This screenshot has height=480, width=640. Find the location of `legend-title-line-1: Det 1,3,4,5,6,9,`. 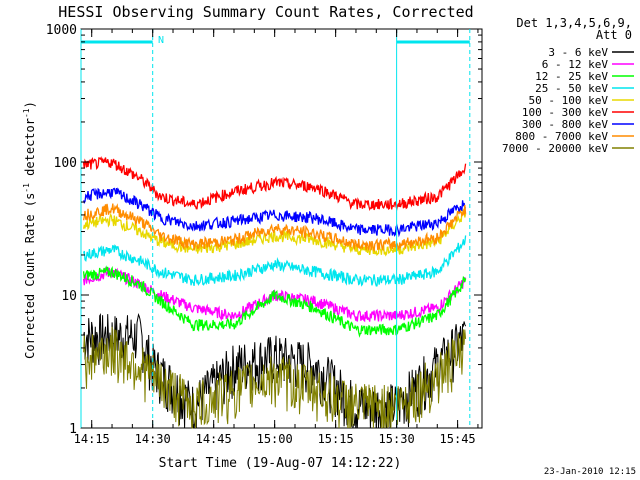

legend-title-line-1: Det 1,3,4,5,6,9, is located at coordinates (574, 23).